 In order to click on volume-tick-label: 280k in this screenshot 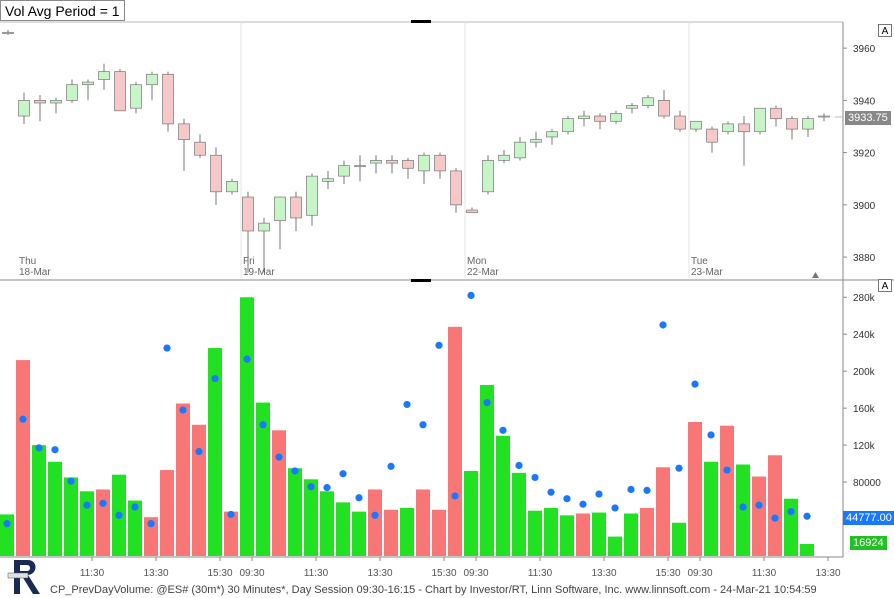, I will do `click(864, 298)`.